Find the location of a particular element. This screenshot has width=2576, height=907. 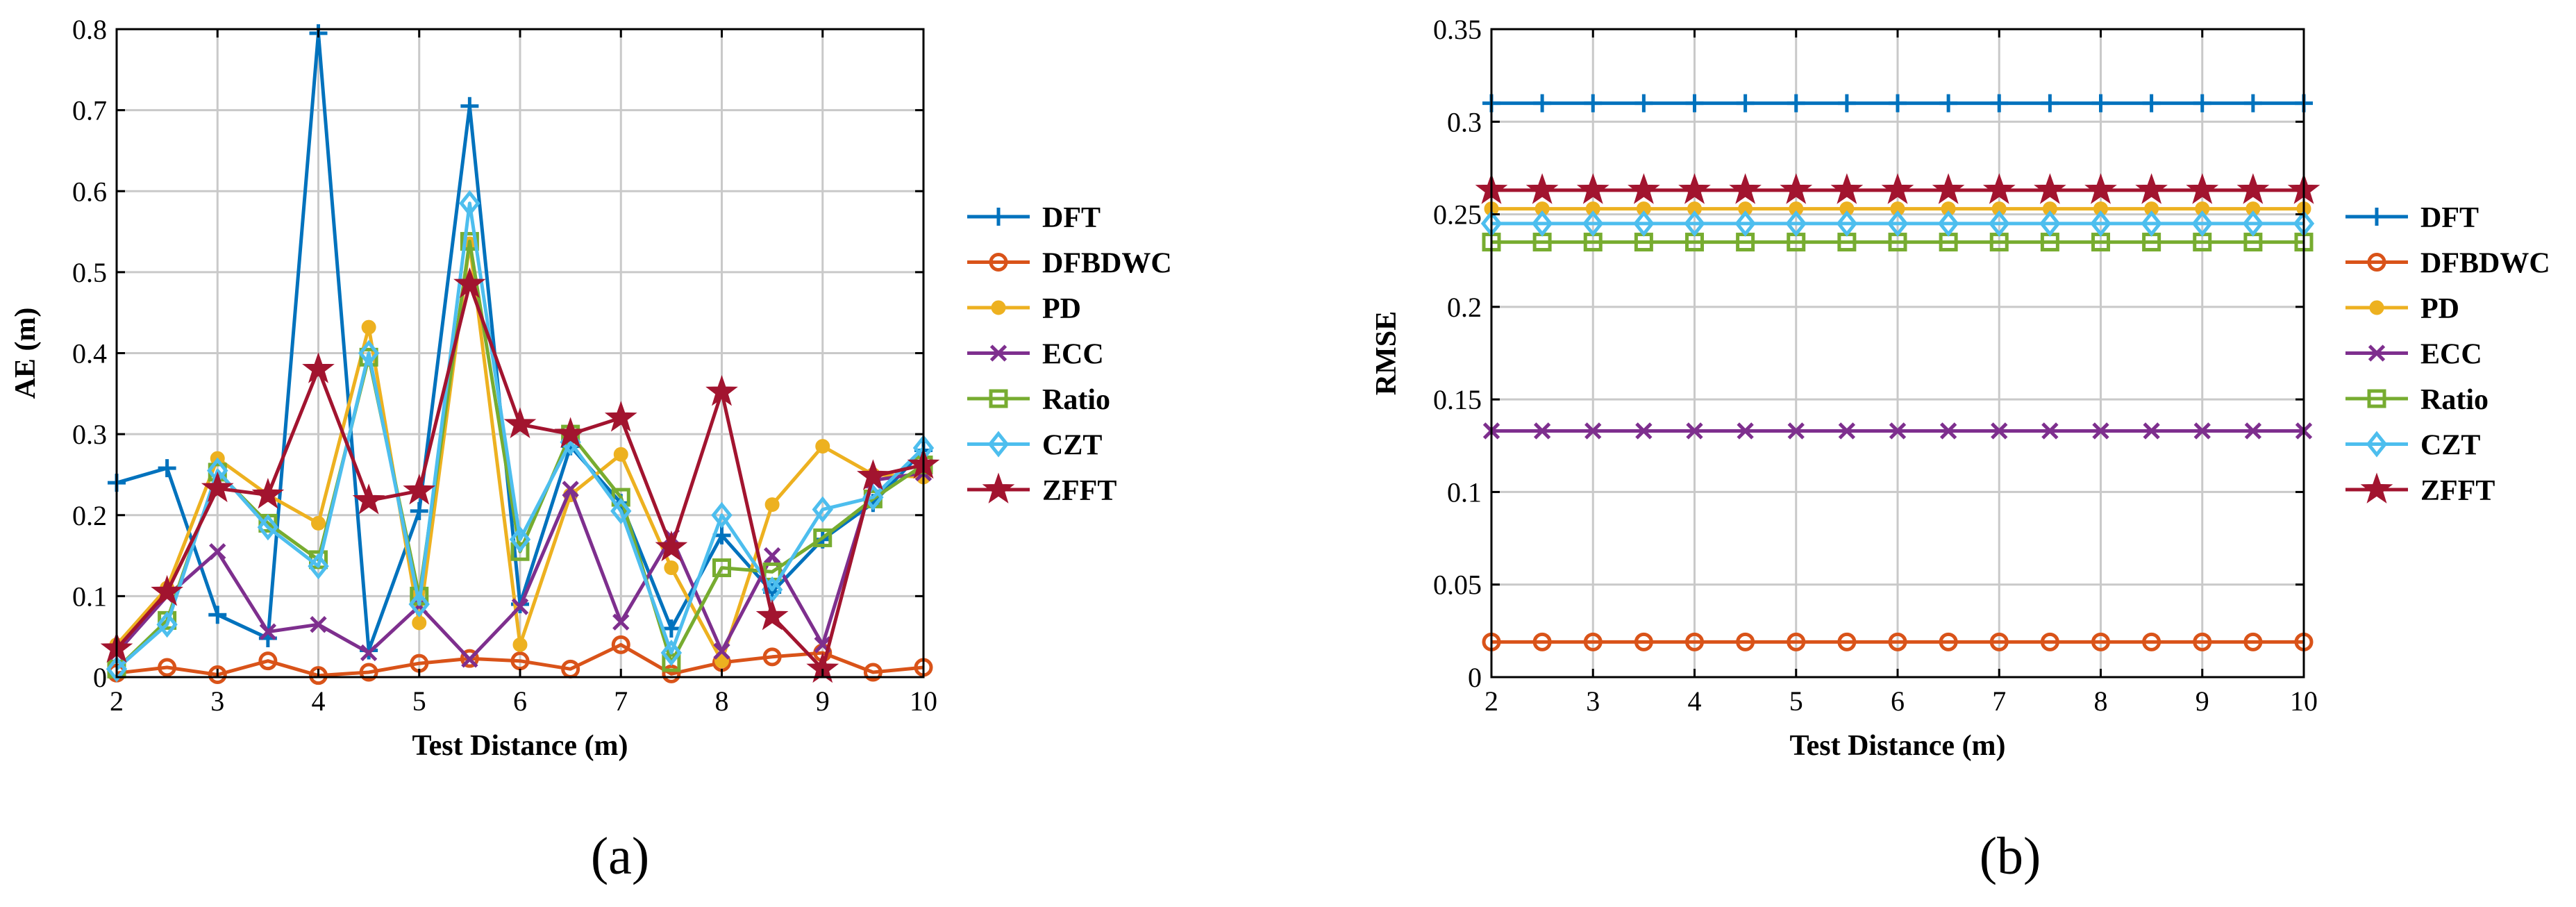

y-tick-label: 0.8 is located at coordinates (89, 29).